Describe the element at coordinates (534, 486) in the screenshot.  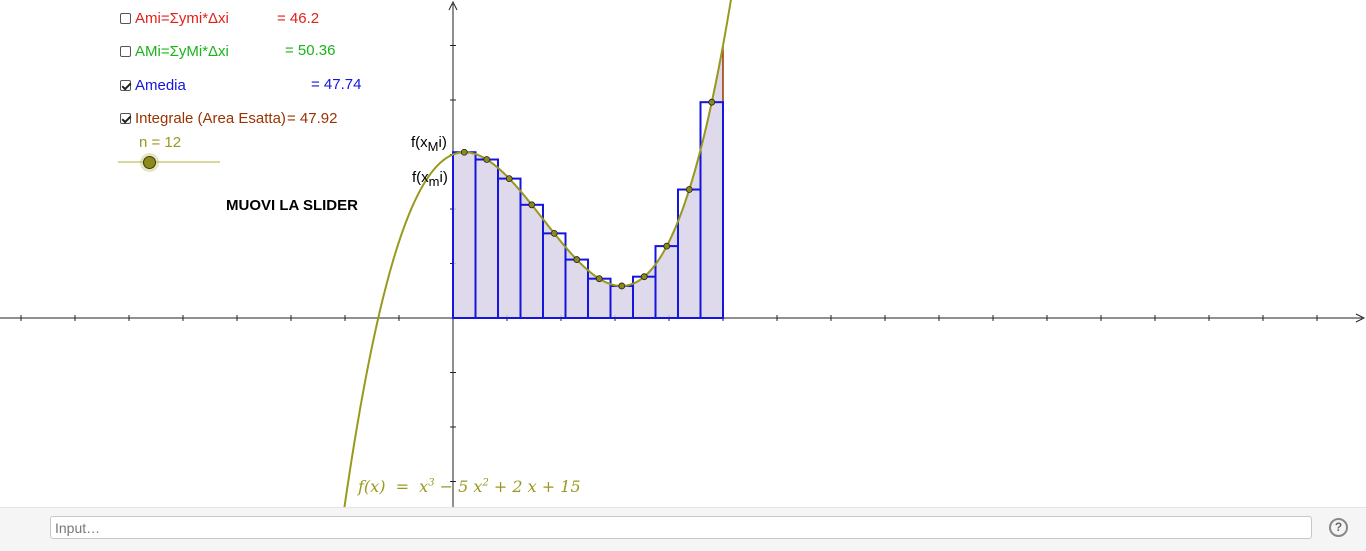
I see `formula-rhs: + 2 x + 15` at that location.